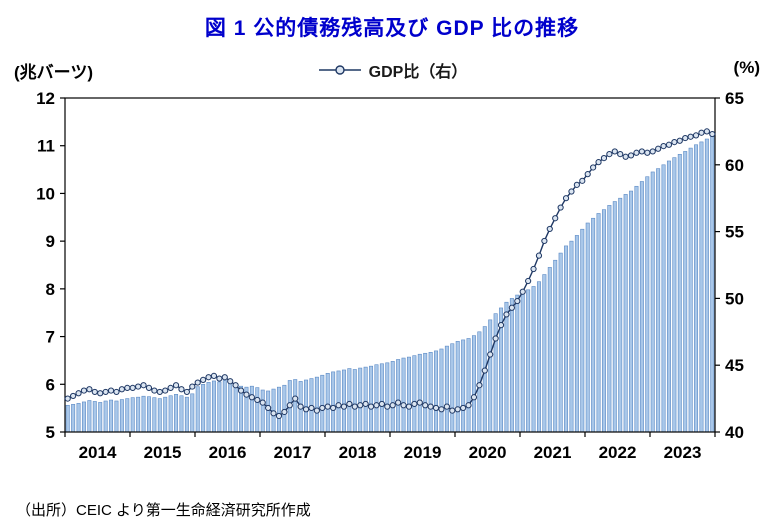 This screenshot has height=530, width=784. Describe the element at coordinates (423, 452) in the screenshot. I see `x-axis-year-label: 2019` at that location.